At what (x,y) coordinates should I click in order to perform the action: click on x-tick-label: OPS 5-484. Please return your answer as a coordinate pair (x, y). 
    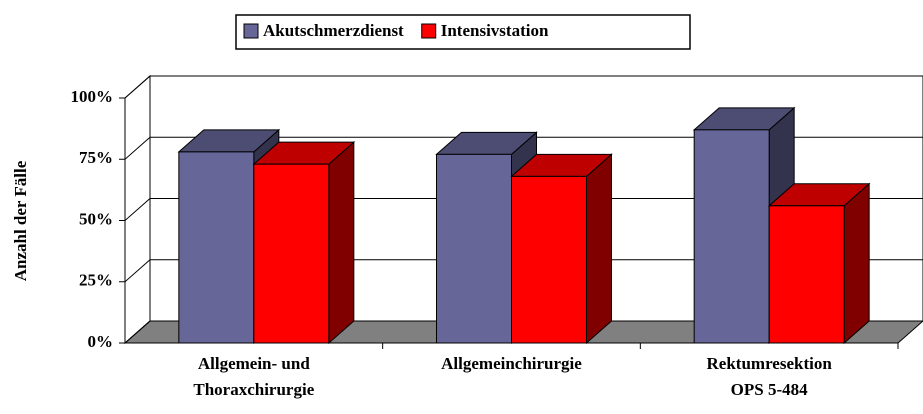
    Looking at the image, I should click on (769, 389).